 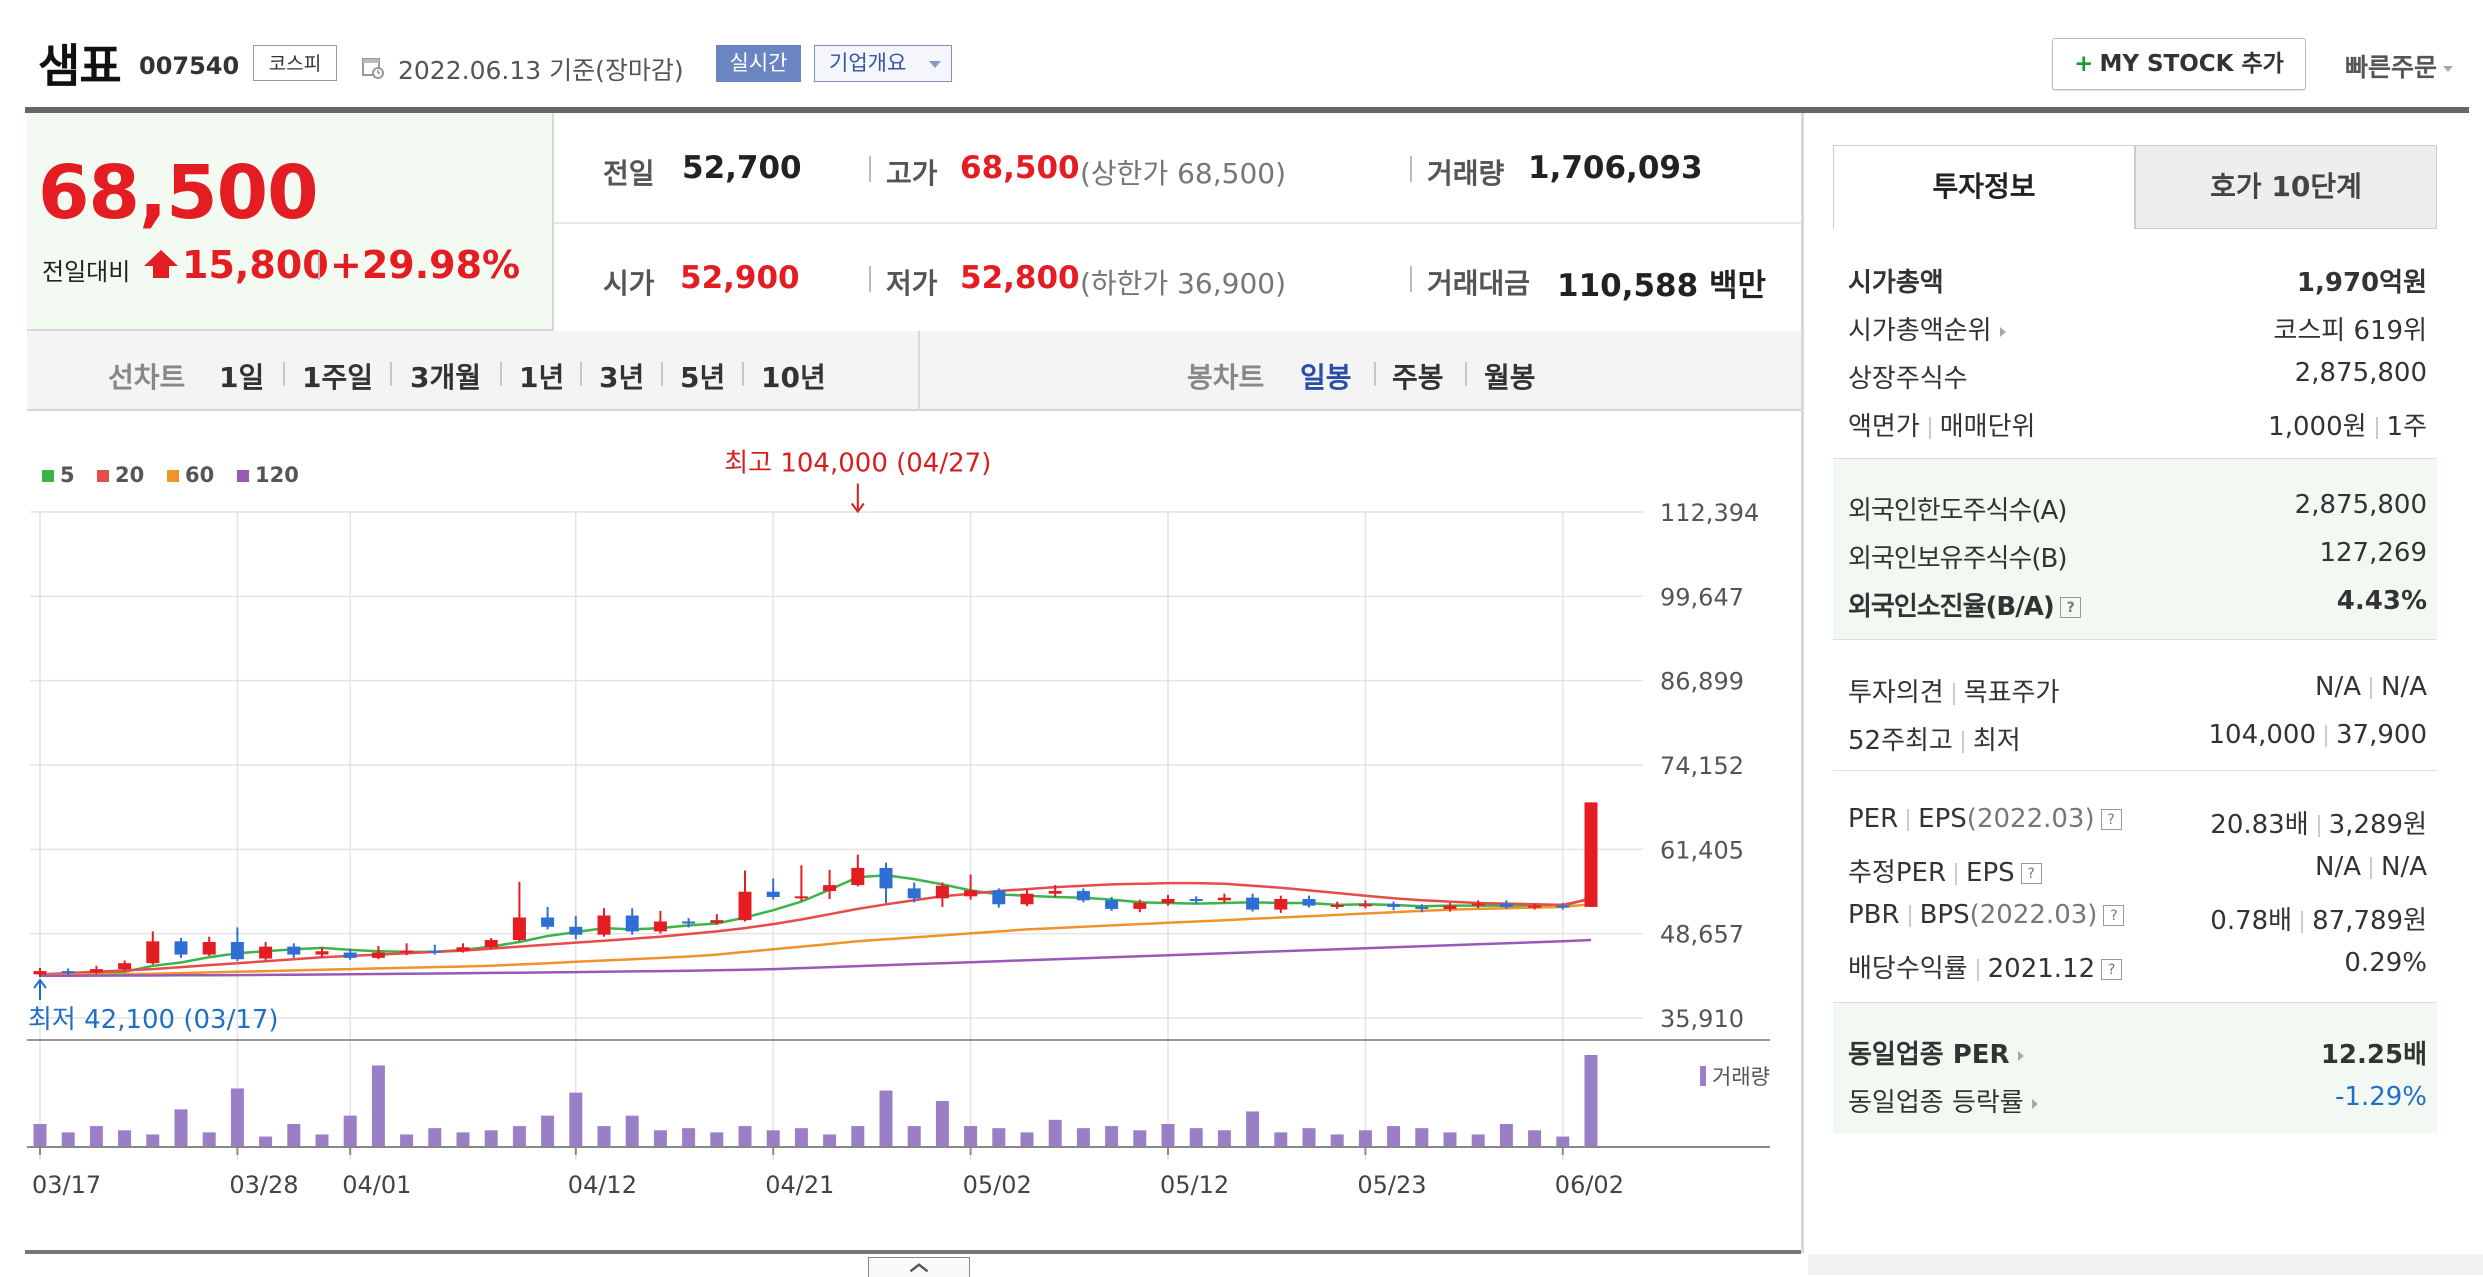 I want to click on open-value: 52,900, so click(x=740, y=278).